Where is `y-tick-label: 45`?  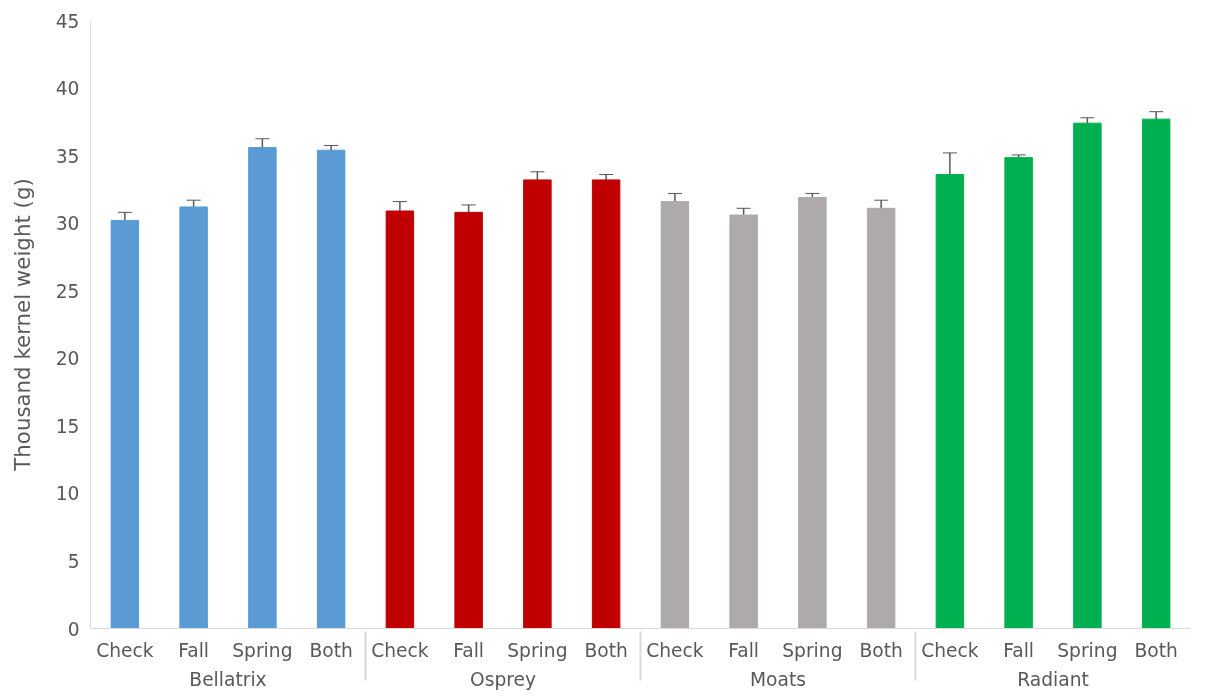
y-tick-label: 45 is located at coordinates (67, 21).